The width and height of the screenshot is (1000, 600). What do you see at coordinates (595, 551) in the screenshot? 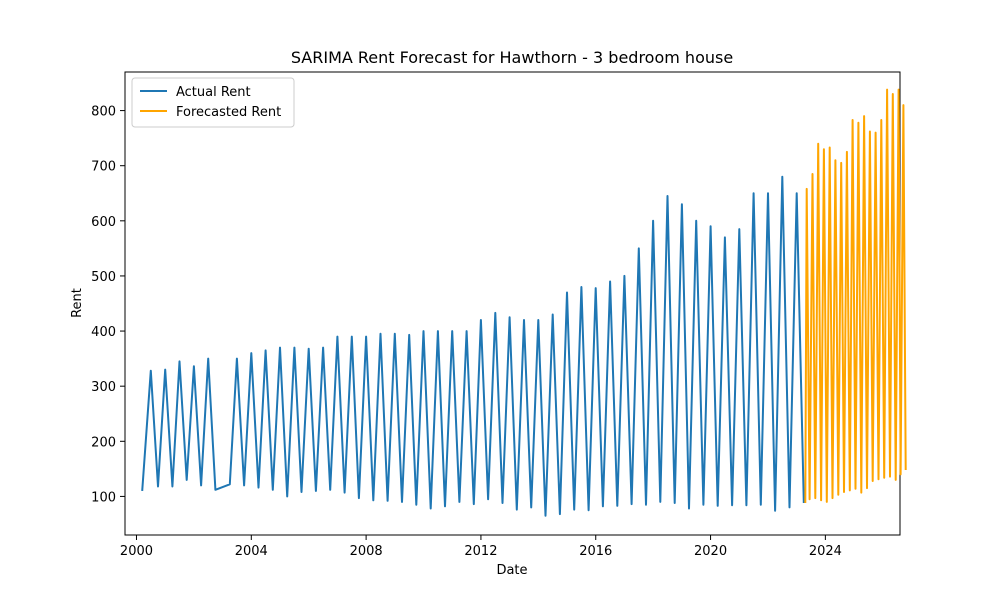
I see `x-tick-label: 2016` at bounding box center [595, 551].